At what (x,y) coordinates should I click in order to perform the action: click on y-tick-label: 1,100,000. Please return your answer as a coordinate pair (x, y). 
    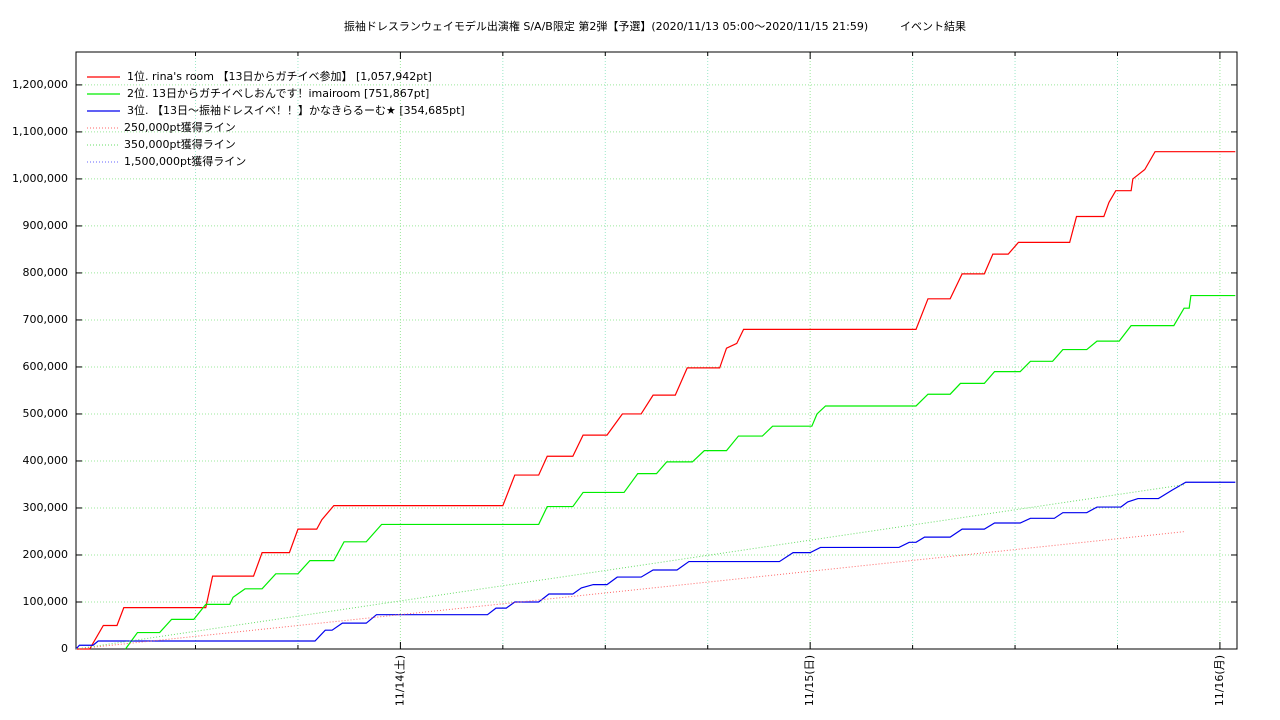
    Looking at the image, I should click on (40, 131).